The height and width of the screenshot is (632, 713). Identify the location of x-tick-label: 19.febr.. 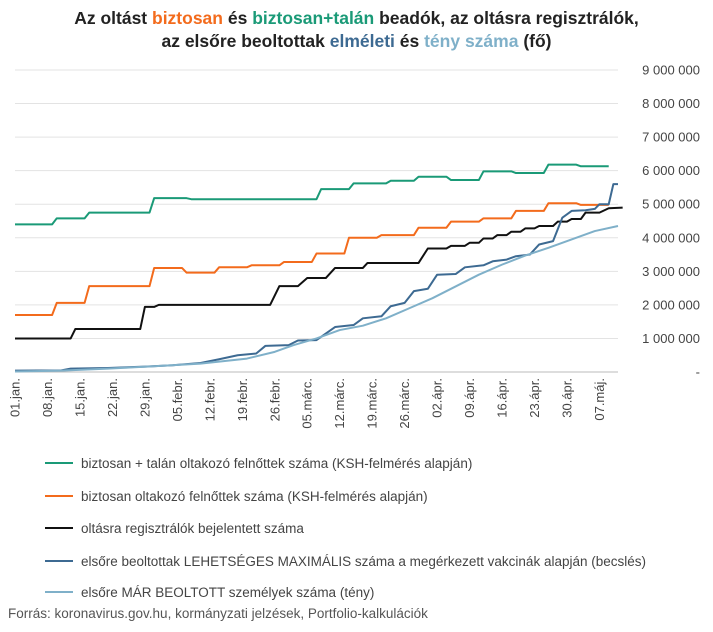
(242, 399).